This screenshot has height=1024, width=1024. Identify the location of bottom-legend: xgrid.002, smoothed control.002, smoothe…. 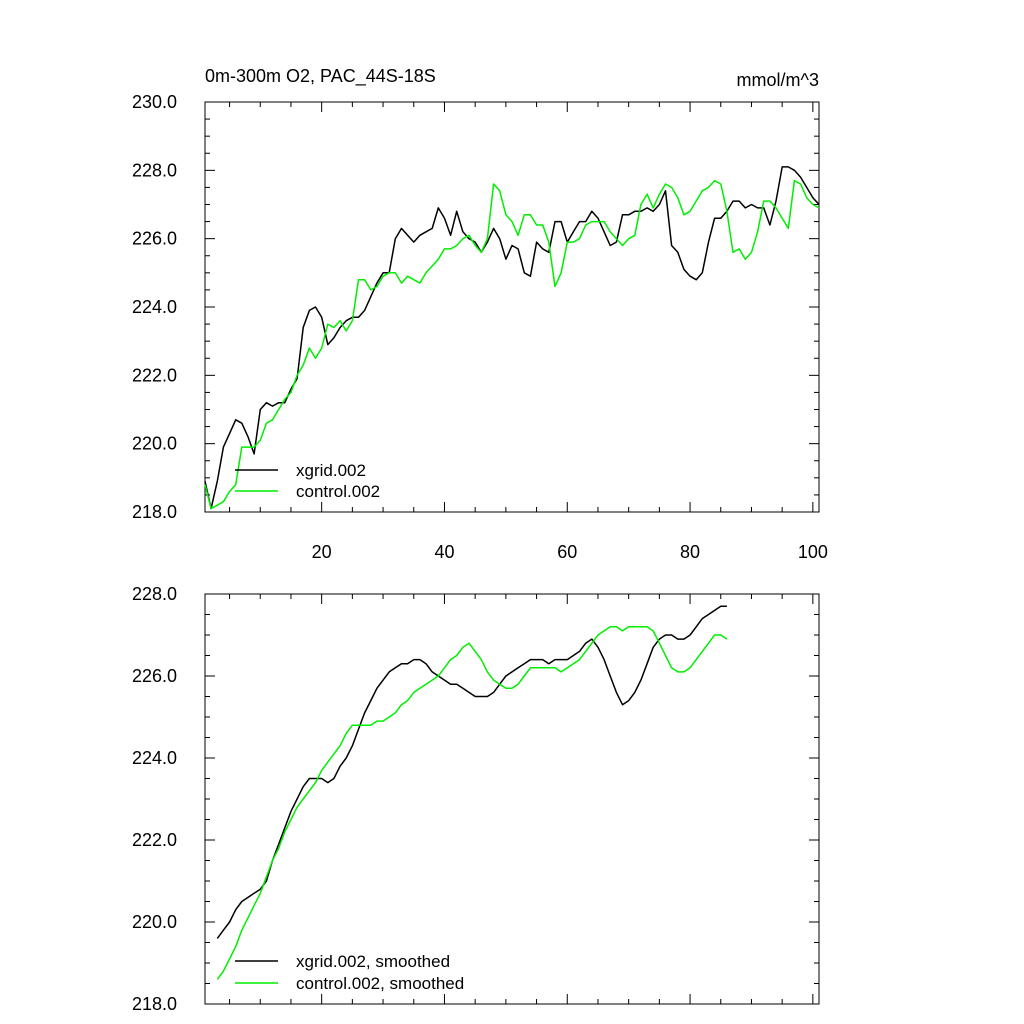
(349, 972).